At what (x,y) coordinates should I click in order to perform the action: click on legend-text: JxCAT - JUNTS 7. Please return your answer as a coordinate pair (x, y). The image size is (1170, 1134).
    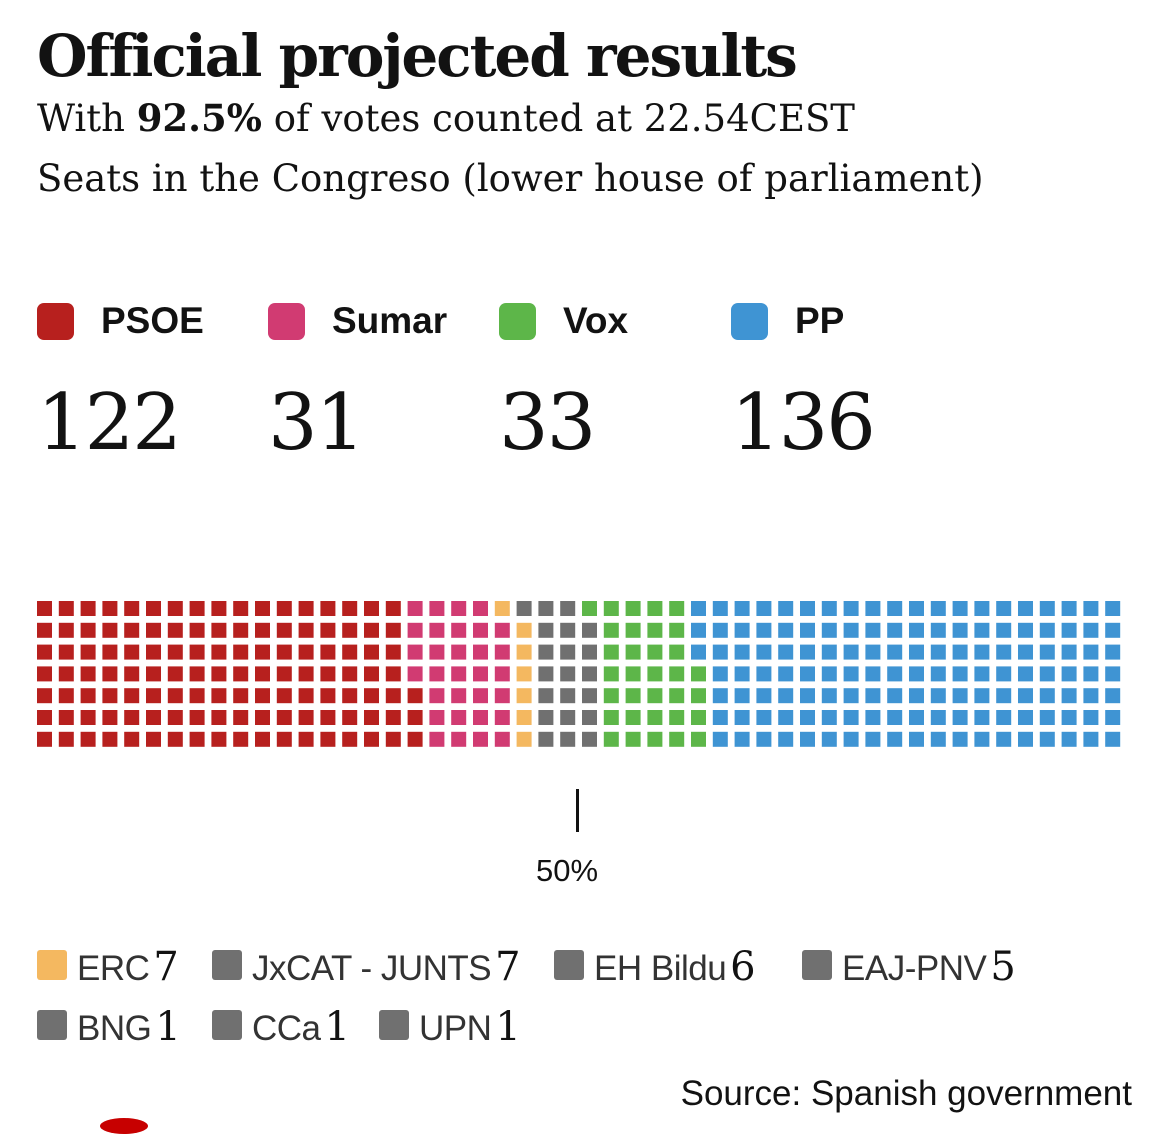
    Looking at the image, I should click on (386, 967).